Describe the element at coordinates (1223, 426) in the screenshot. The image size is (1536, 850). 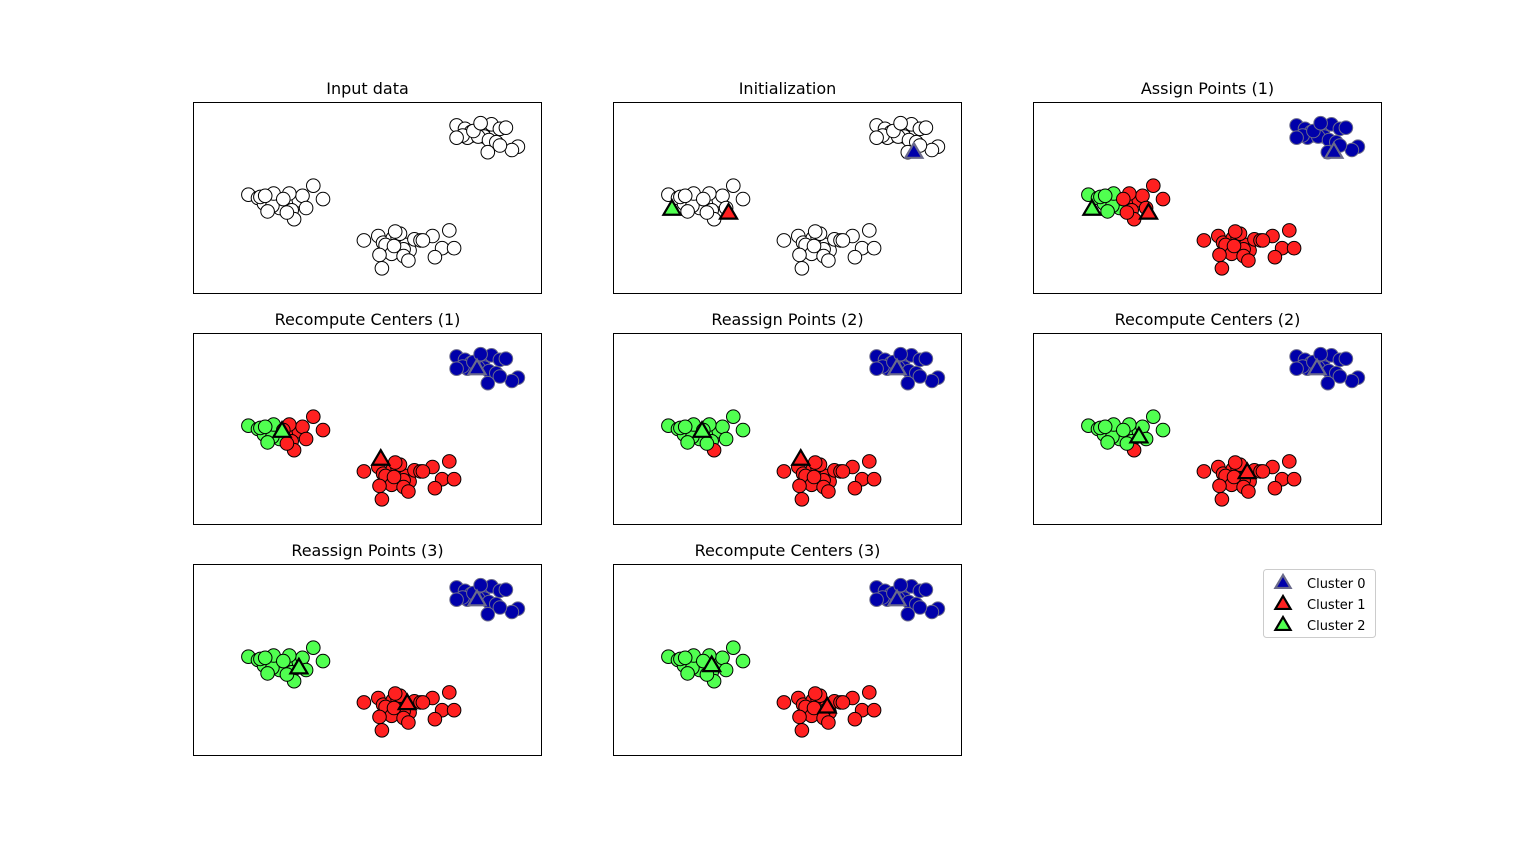
I see `plot-area` at that location.